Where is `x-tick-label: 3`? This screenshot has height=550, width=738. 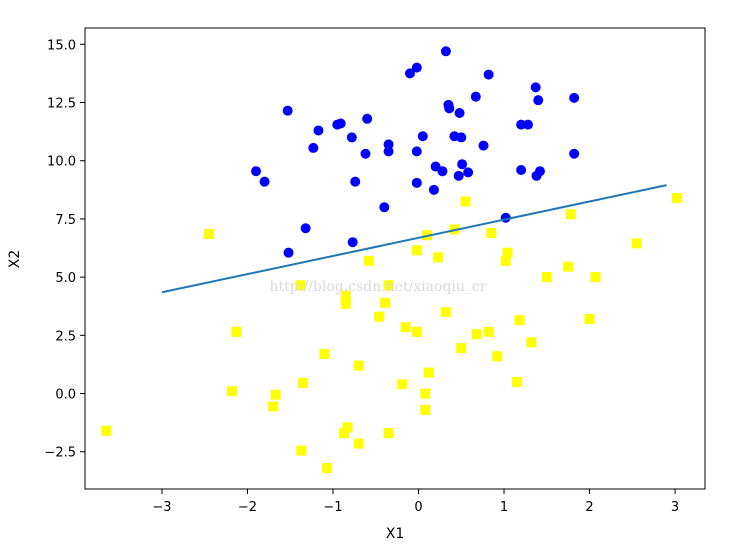 x-tick-label: 3 is located at coordinates (675, 507).